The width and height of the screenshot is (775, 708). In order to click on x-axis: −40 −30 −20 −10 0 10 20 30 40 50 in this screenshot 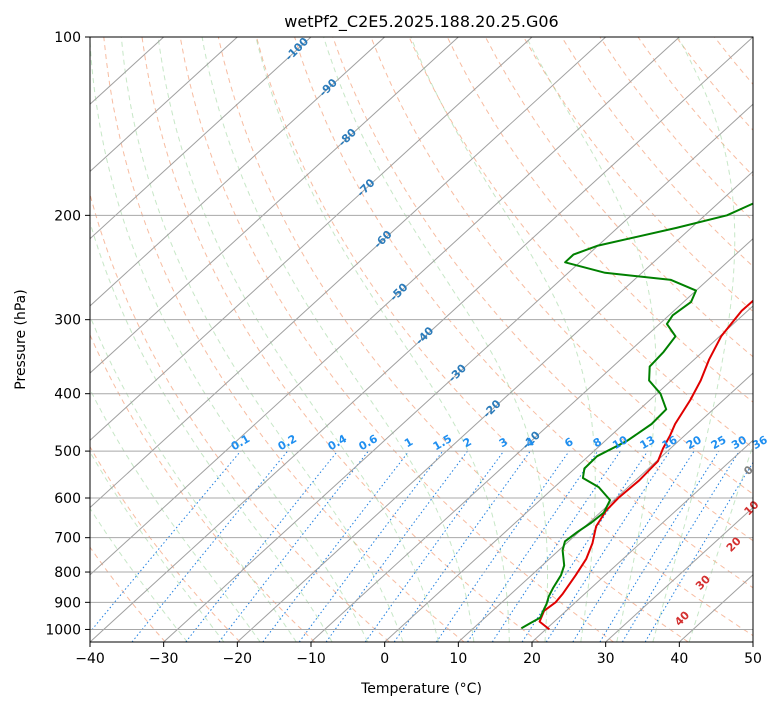, I will do `click(418, 654)`.